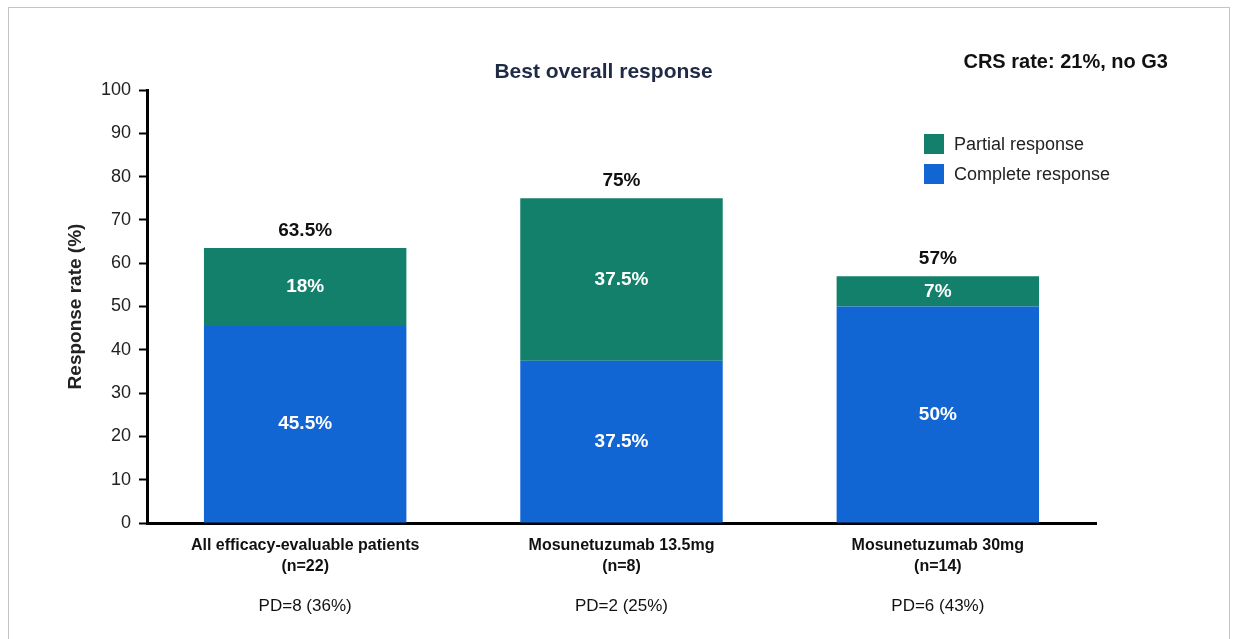 This screenshot has width=1239, height=639. I want to click on y-tick-label: 80, so click(120, 175).